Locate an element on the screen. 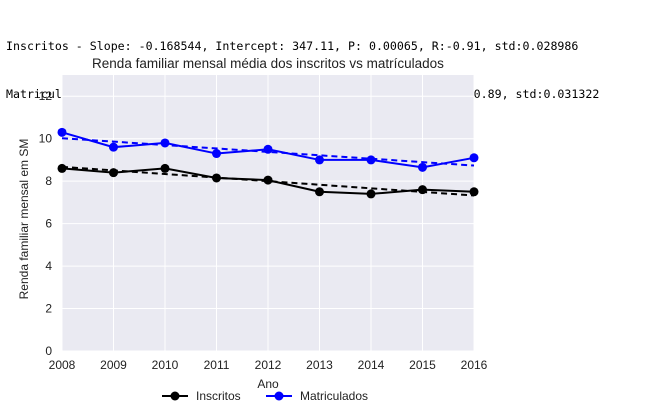 This screenshot has width=656, height=419. x-tick-label: 2009 is located at coordinates (113, 365).